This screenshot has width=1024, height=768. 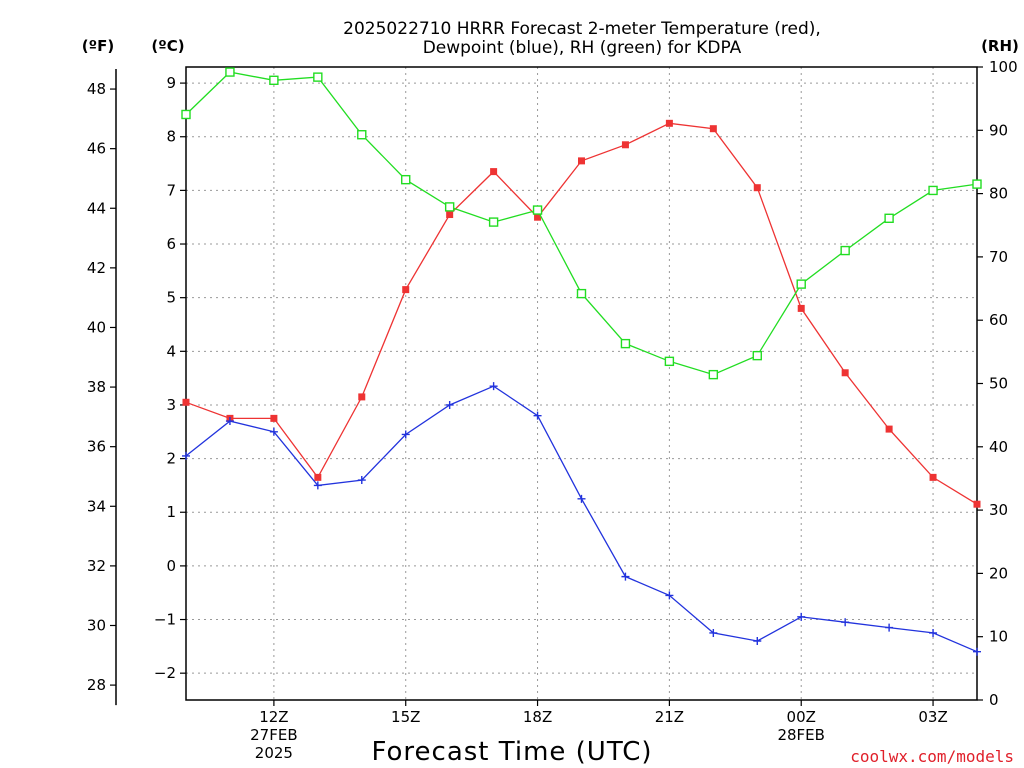 I want to click on rh-tick-label: 100, so click(x=1003, y=67).